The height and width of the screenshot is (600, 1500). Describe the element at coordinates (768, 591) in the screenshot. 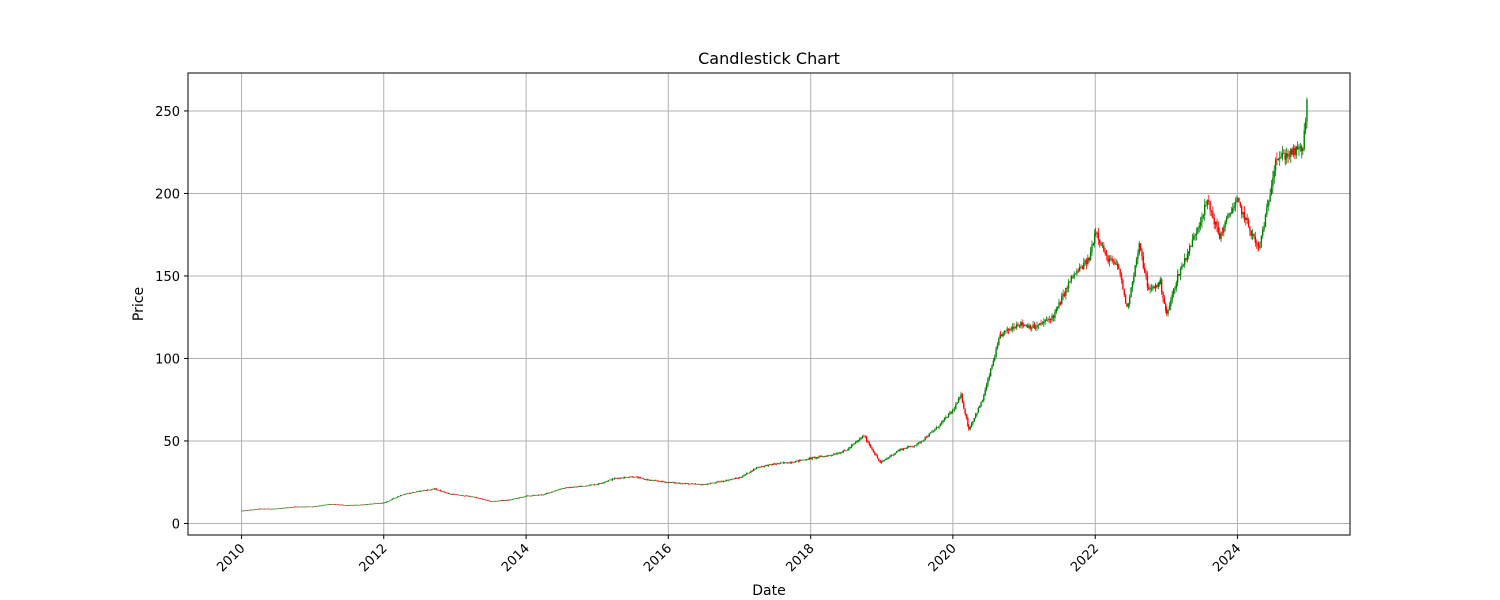

I see `x-axis-label: Date` at that location.